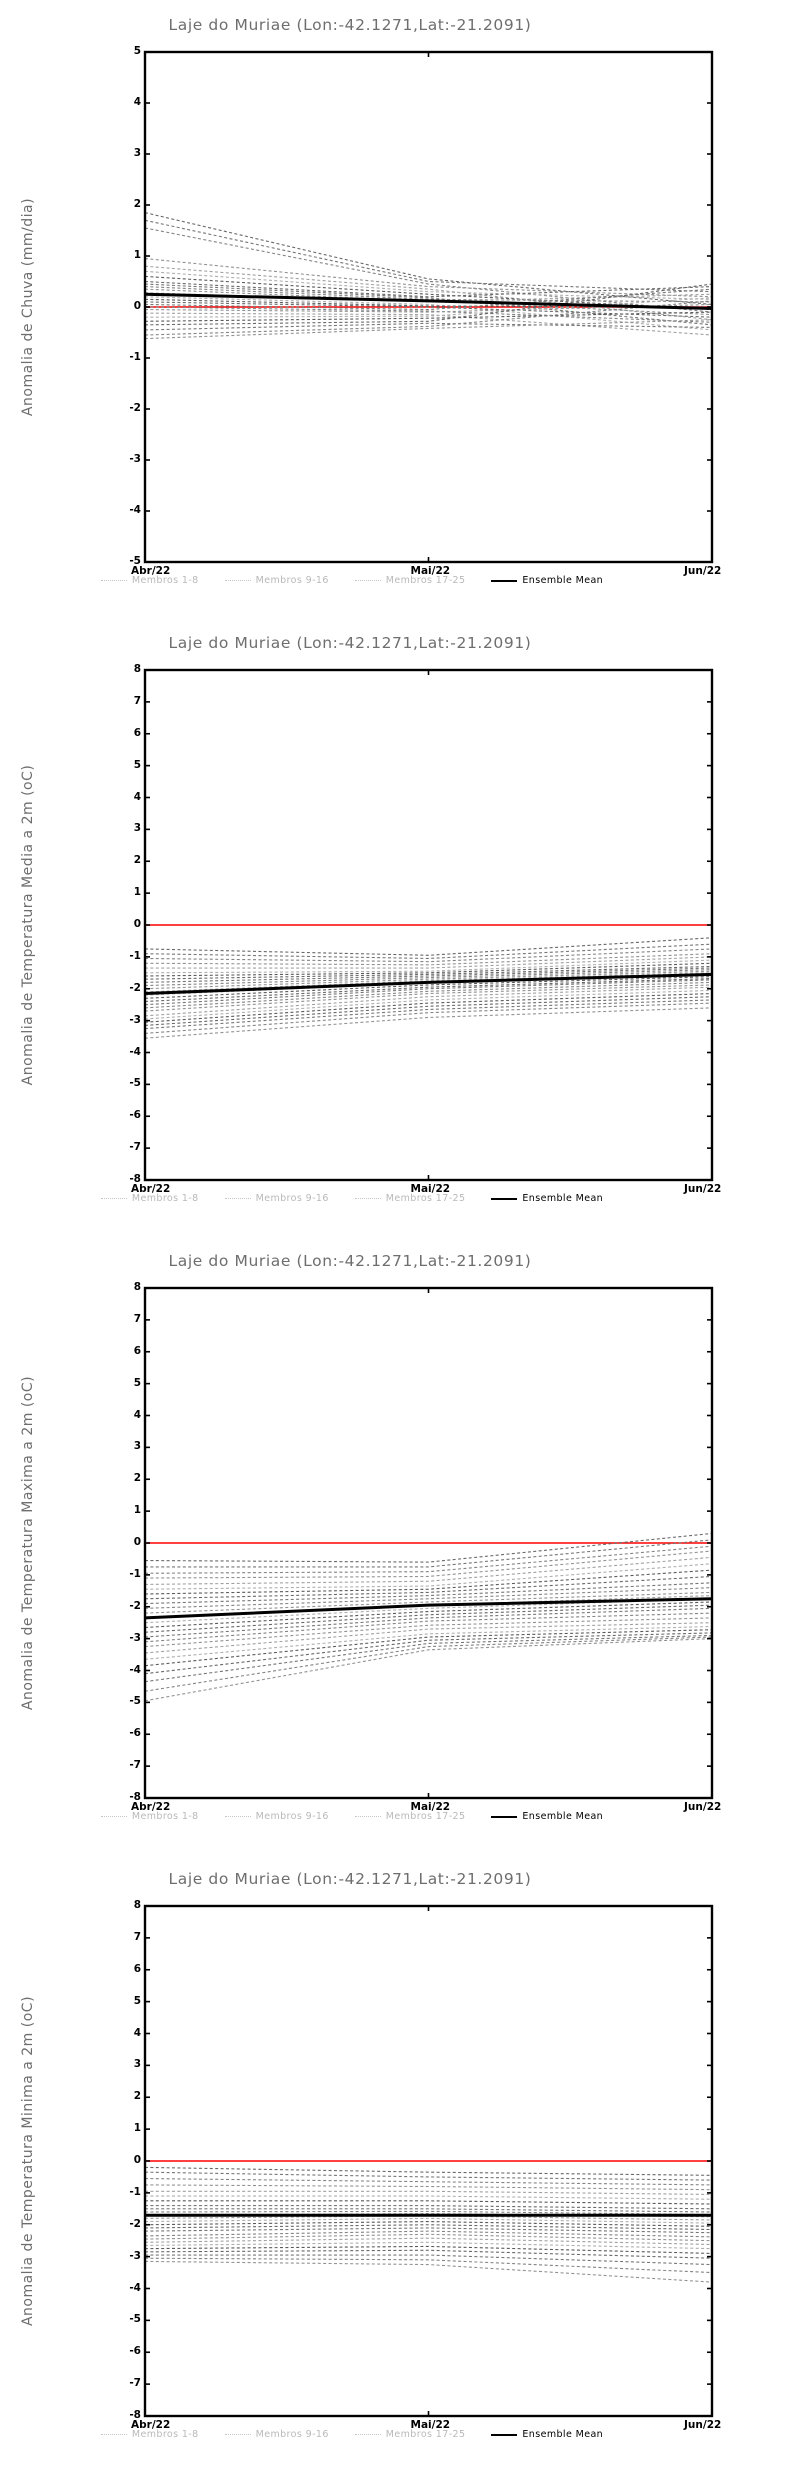  What do you see at coordinates (137, 1287) in the screenshot?
I see `y-tick-label: 8` at bounding box center [137, 1287].